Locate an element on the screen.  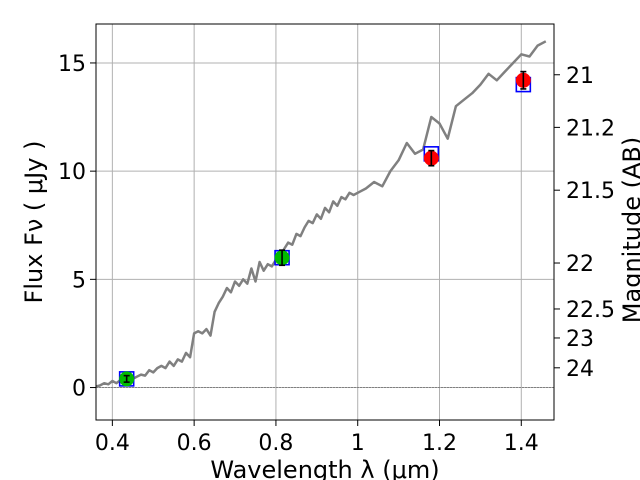
mag-tick-label: 22.5 is located at coordinates (590, 310).